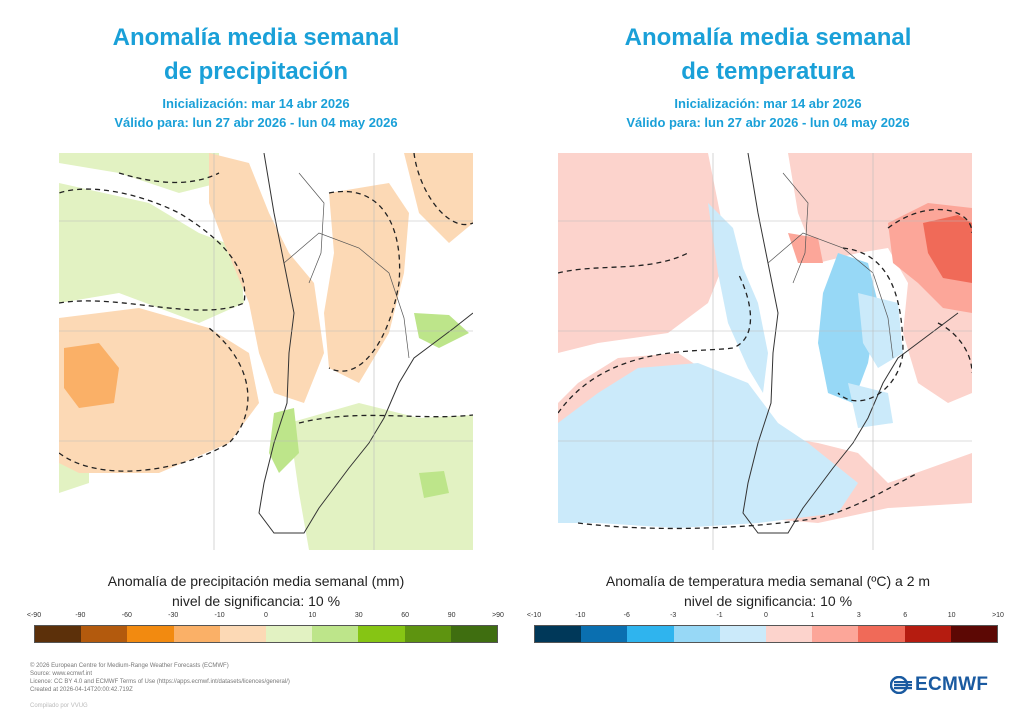  Describe the element at coordinates (61, 674) in the screenshot. I see `footer-source: Source: www.ecmwf.int` at that location.